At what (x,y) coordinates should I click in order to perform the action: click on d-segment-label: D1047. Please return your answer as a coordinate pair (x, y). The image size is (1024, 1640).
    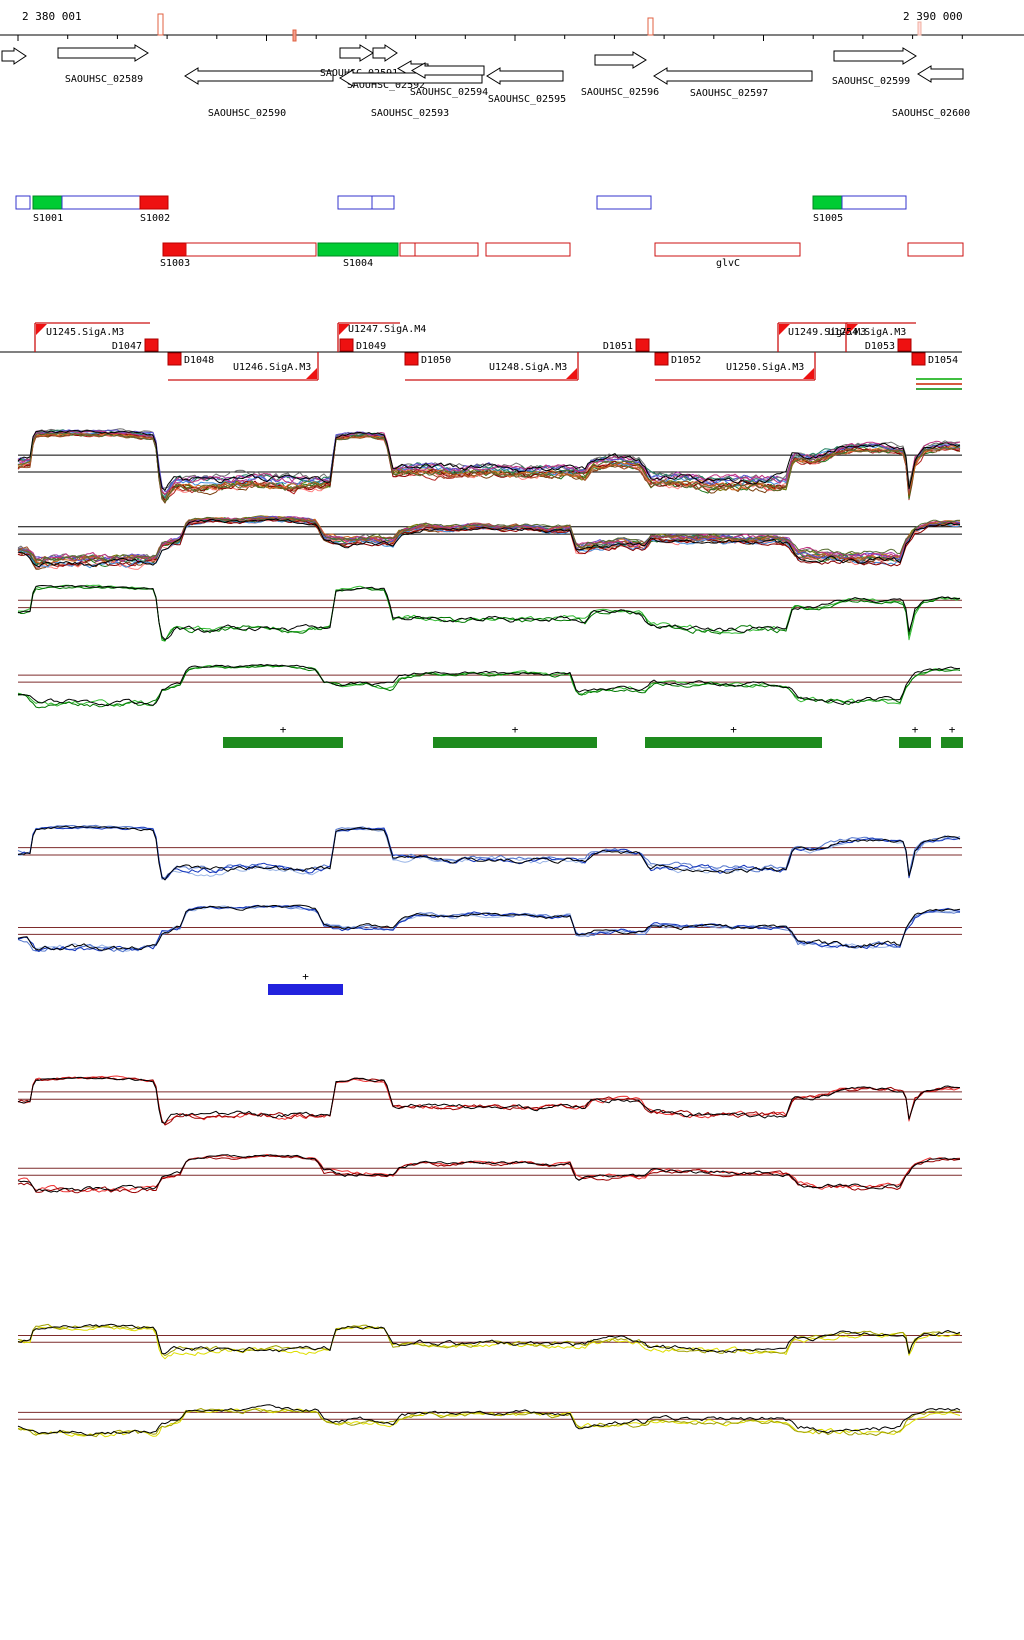
    Looking at the image, I should click on (127, 346).